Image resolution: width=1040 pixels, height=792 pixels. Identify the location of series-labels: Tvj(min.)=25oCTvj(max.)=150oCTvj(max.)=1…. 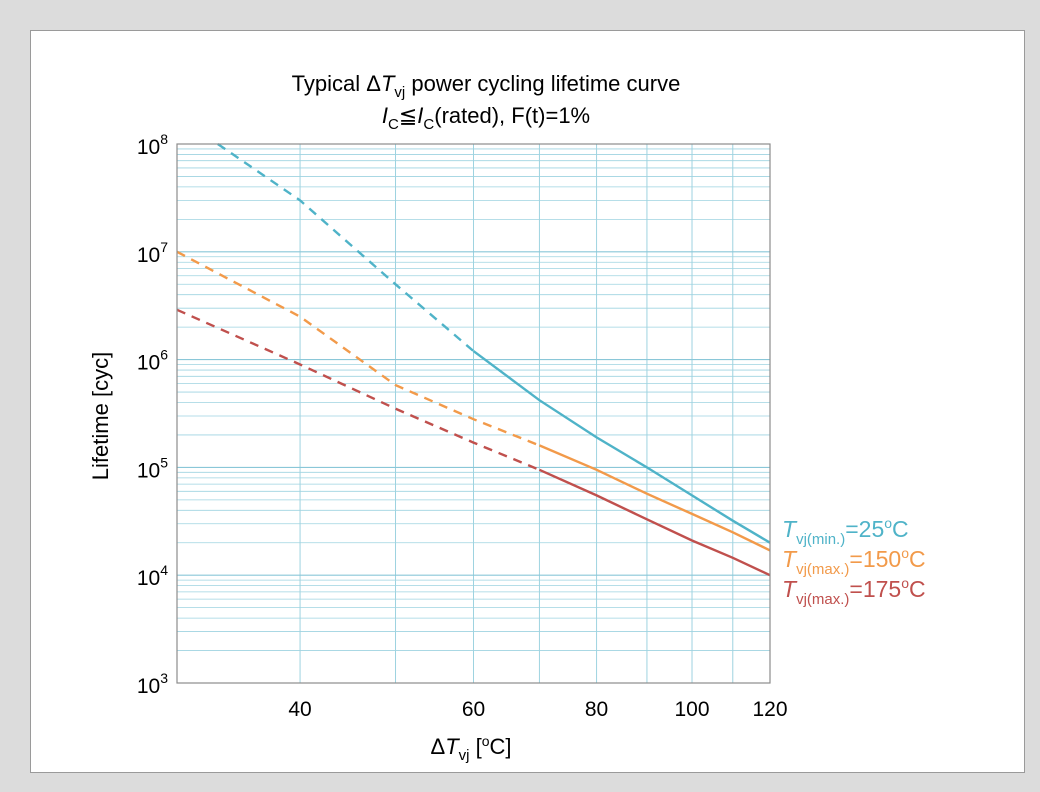
(854, 561).